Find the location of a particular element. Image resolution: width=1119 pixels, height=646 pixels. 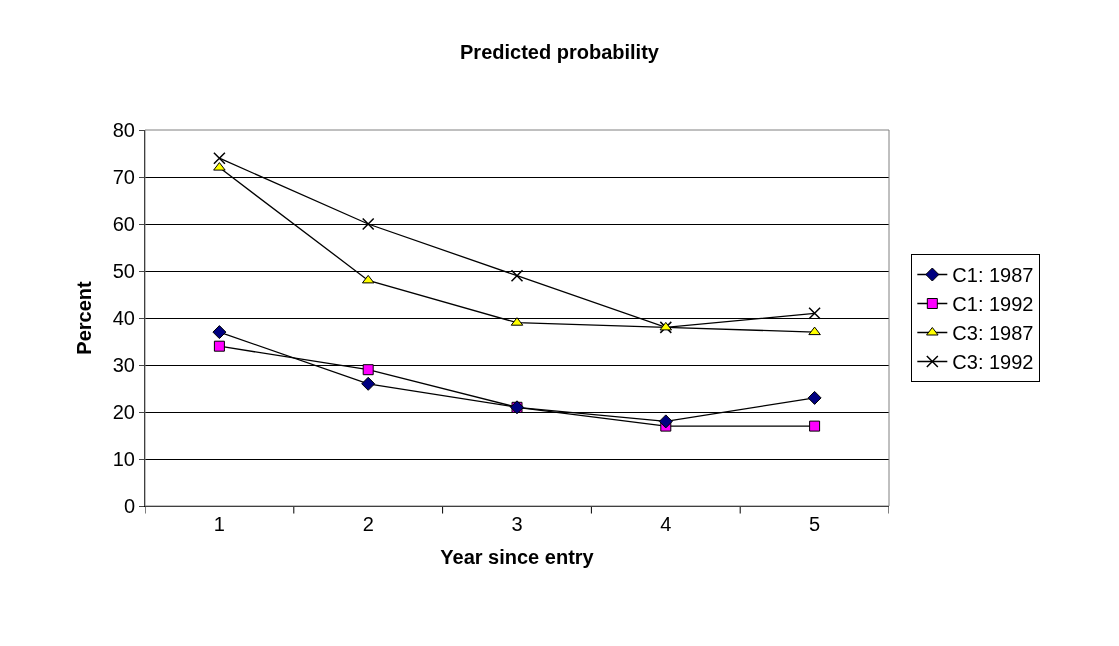

x-tick-label: 4 is located at coordinates (666, 524).